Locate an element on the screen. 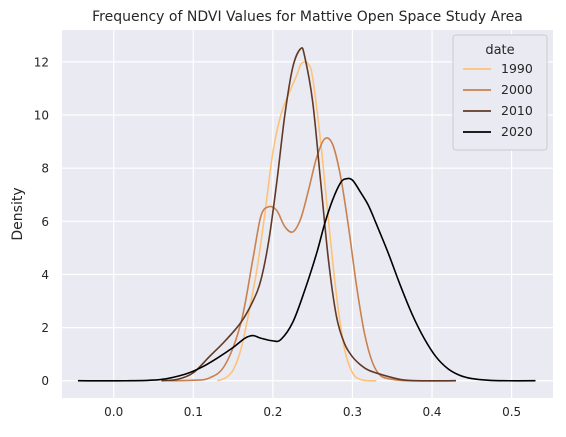  x-tick-label: 0.5 is located at coordinates (511, 412).